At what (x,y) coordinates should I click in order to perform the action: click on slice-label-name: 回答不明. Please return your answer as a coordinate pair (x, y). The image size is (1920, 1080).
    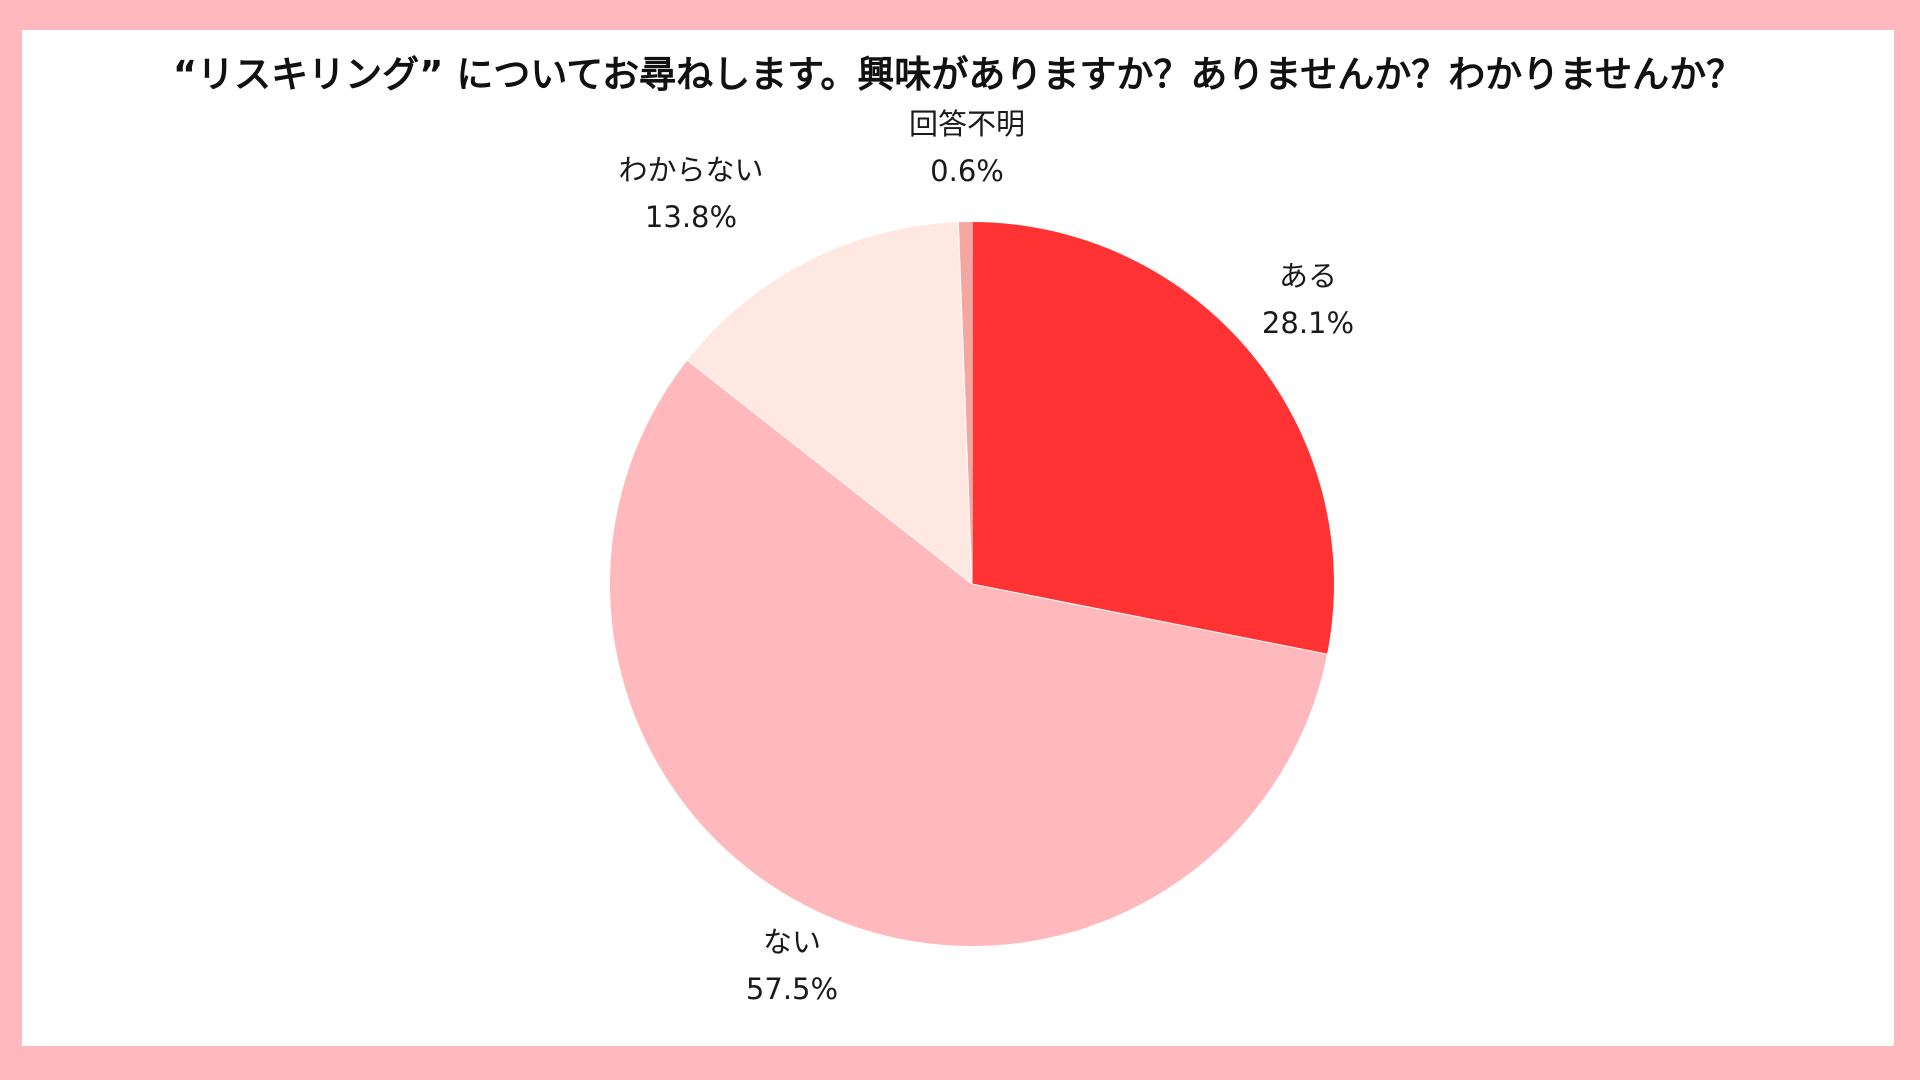
    Looking at the image, I should click on (967, 124).